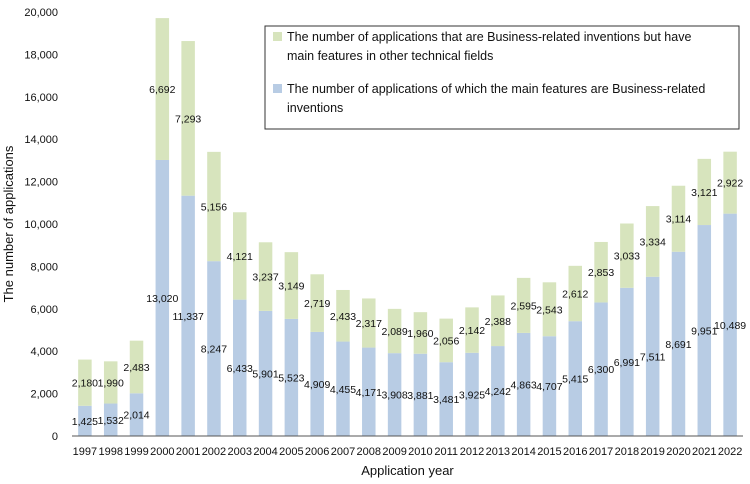 This screenshot has width=750, height=484. I want to click on data-label-main-features: 1,532, so click(111, 421).